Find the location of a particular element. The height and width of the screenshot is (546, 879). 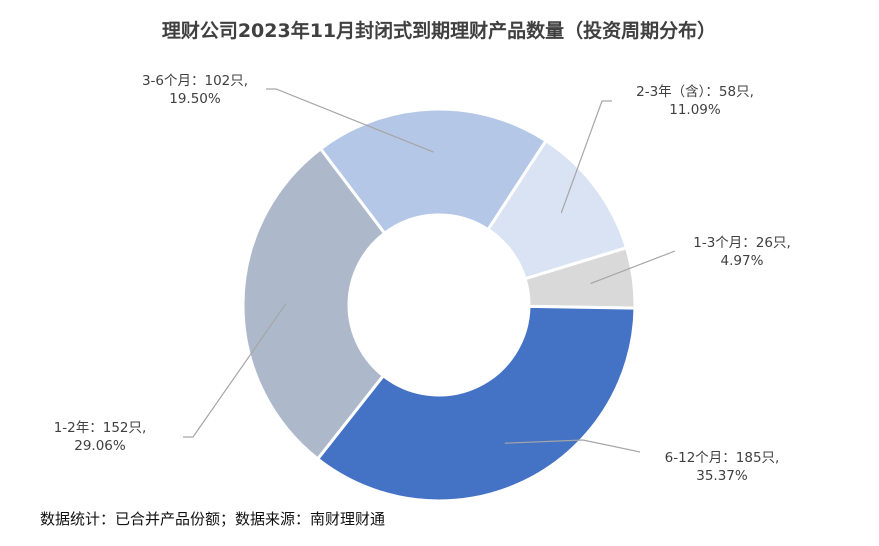

leader-line-3-6个月 is located at coordinates (350, 120).